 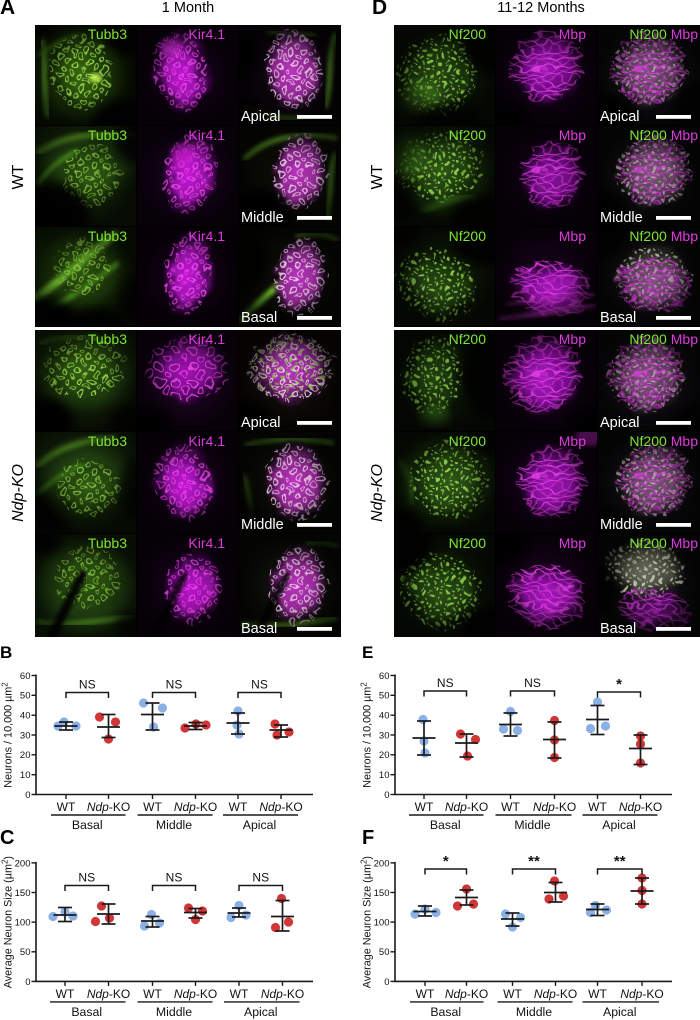 I want to click on svg-text: 40, so click(x=25, y=716).